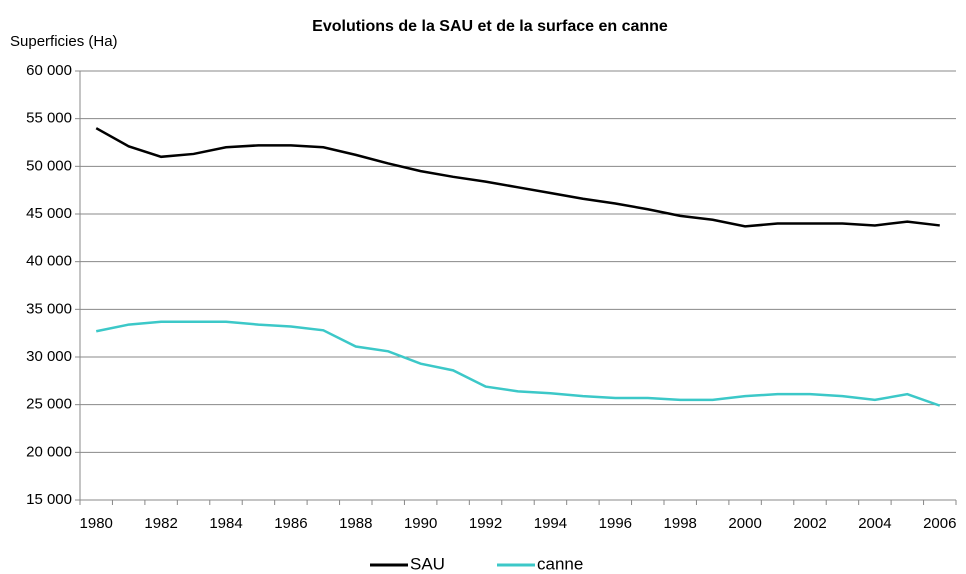 This screenshot has height=574, width=966. Describe the element at coordinates (160, 523) in the screenshot. I see `x-tick-label: 1982` at that location.